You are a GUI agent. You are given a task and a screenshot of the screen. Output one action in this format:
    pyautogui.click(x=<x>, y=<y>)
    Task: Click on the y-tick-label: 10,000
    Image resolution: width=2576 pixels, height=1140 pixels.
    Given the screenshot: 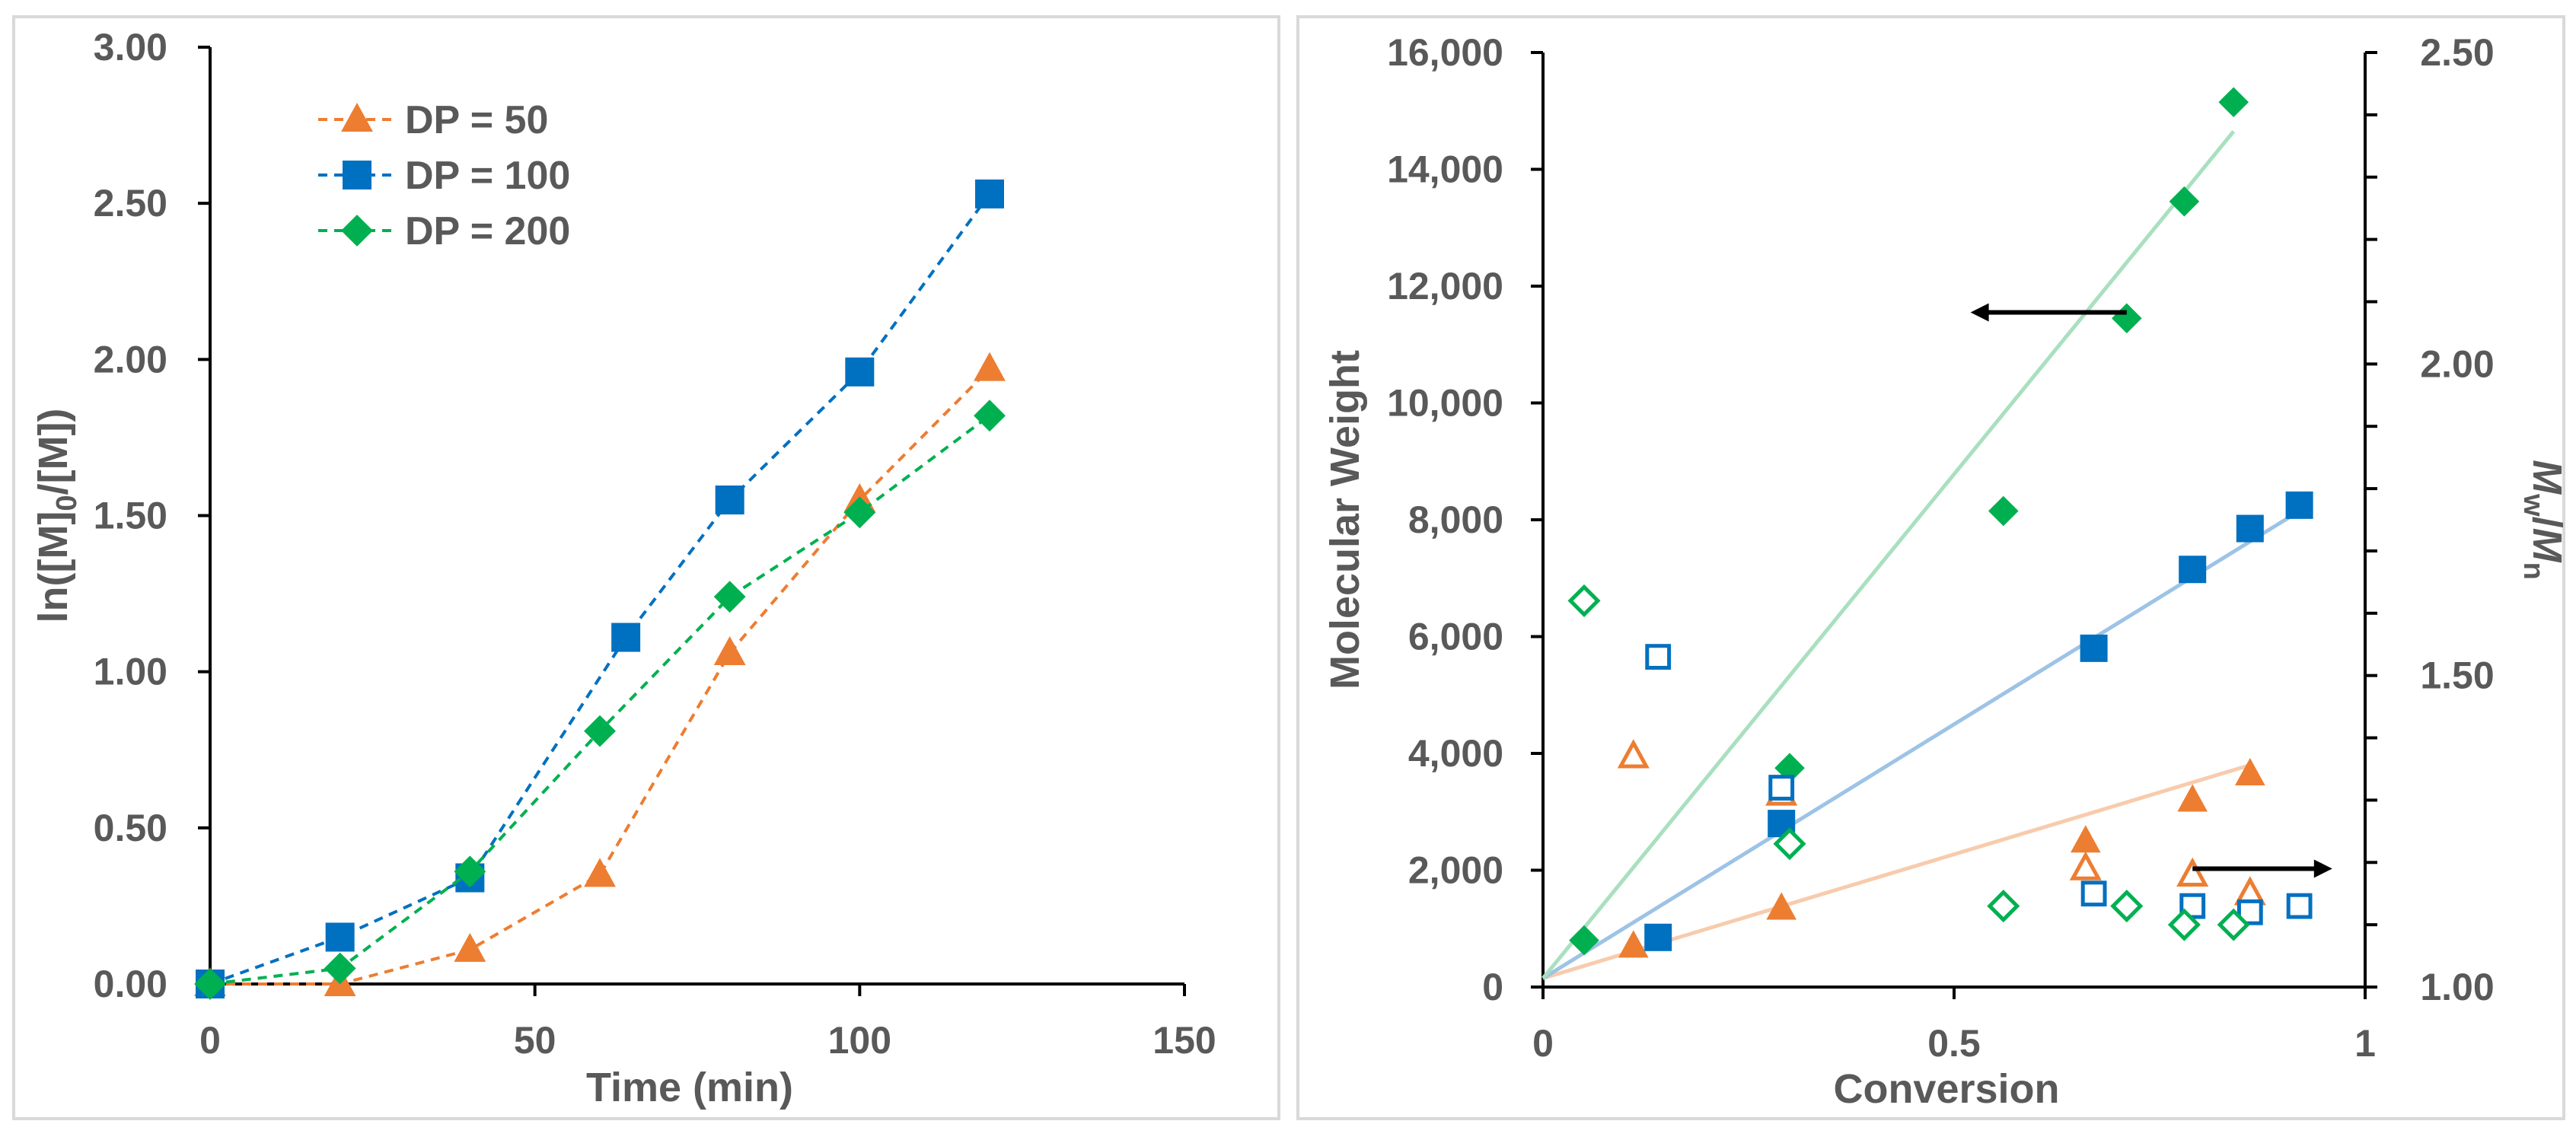 What is the action you would take?
    pyautogui.click(x=1445, y=404)
    